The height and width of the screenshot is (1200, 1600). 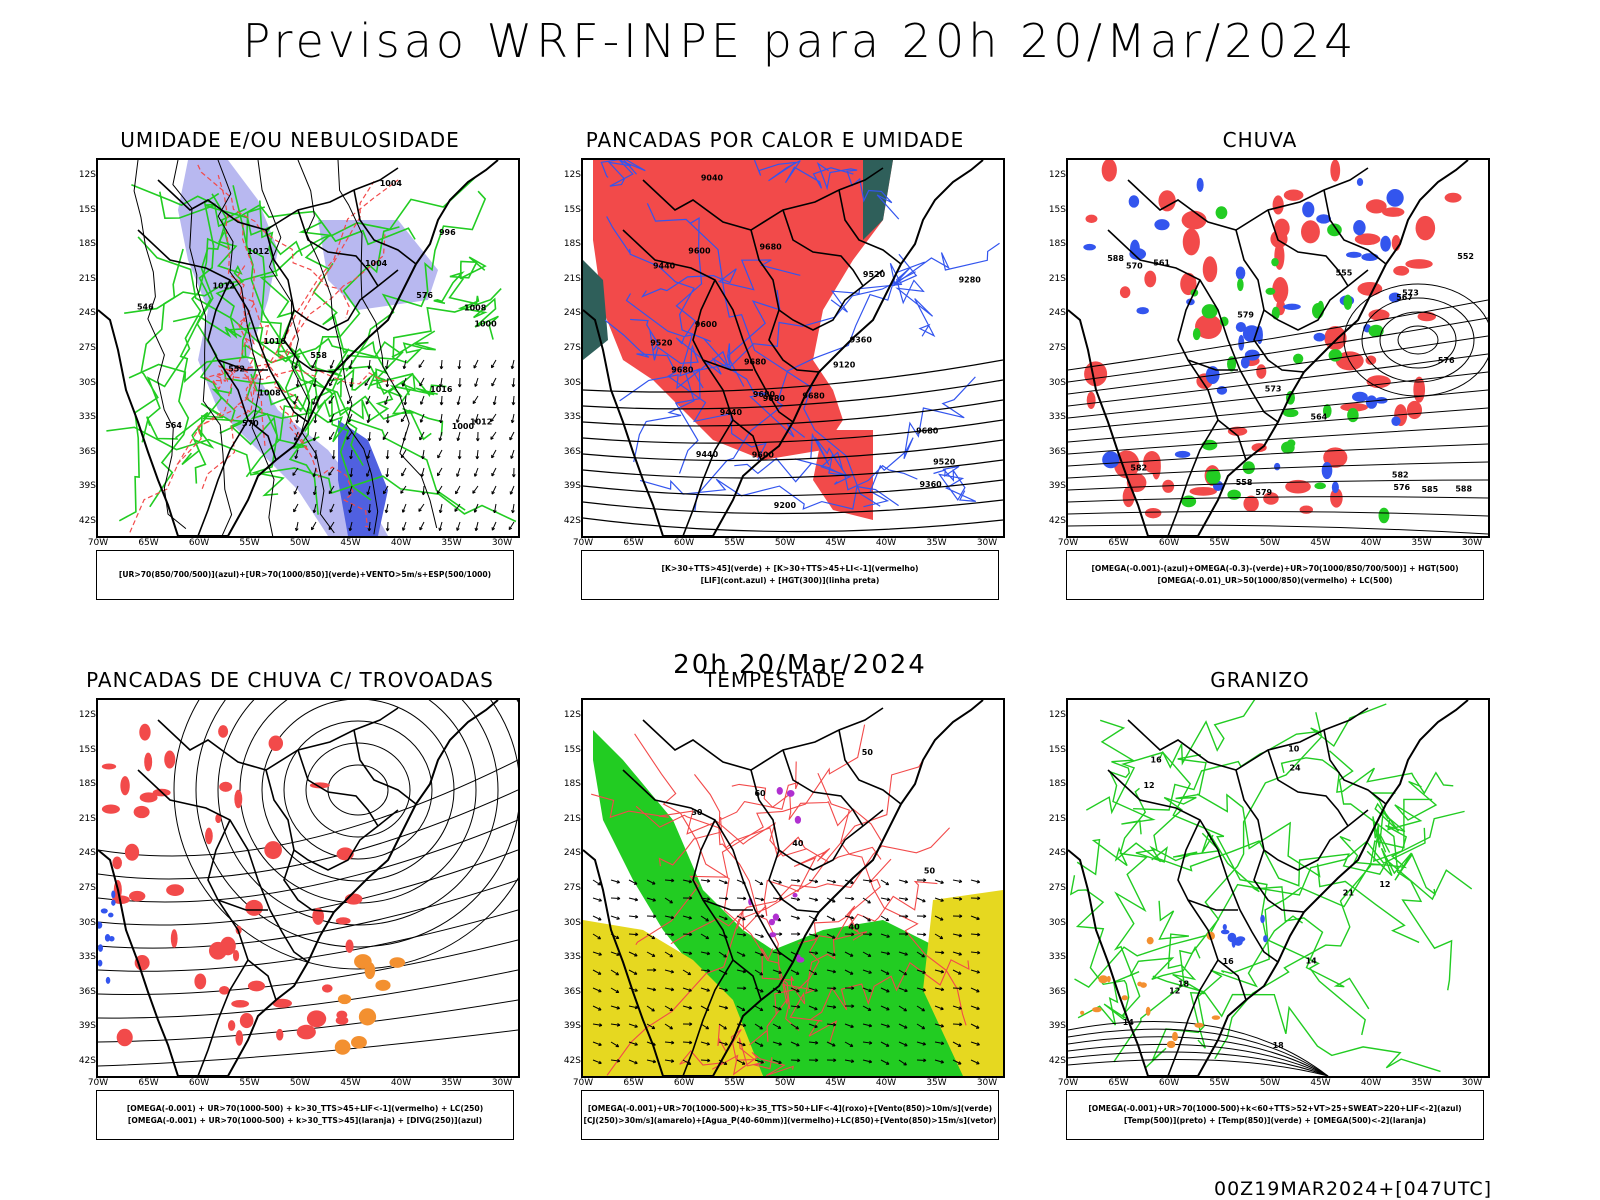 What do you see at coordinates (1134, 266) in the screenshot?
I see `contour-label: 570` at bounding box center [1134, 266].